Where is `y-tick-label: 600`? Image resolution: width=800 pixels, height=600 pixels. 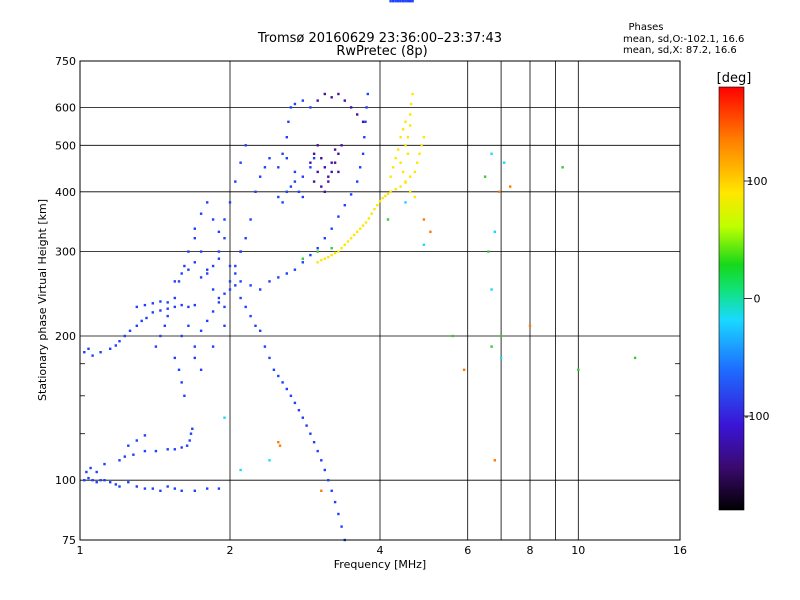 y-tick-label: 600 is located at coordinates (65, 107).